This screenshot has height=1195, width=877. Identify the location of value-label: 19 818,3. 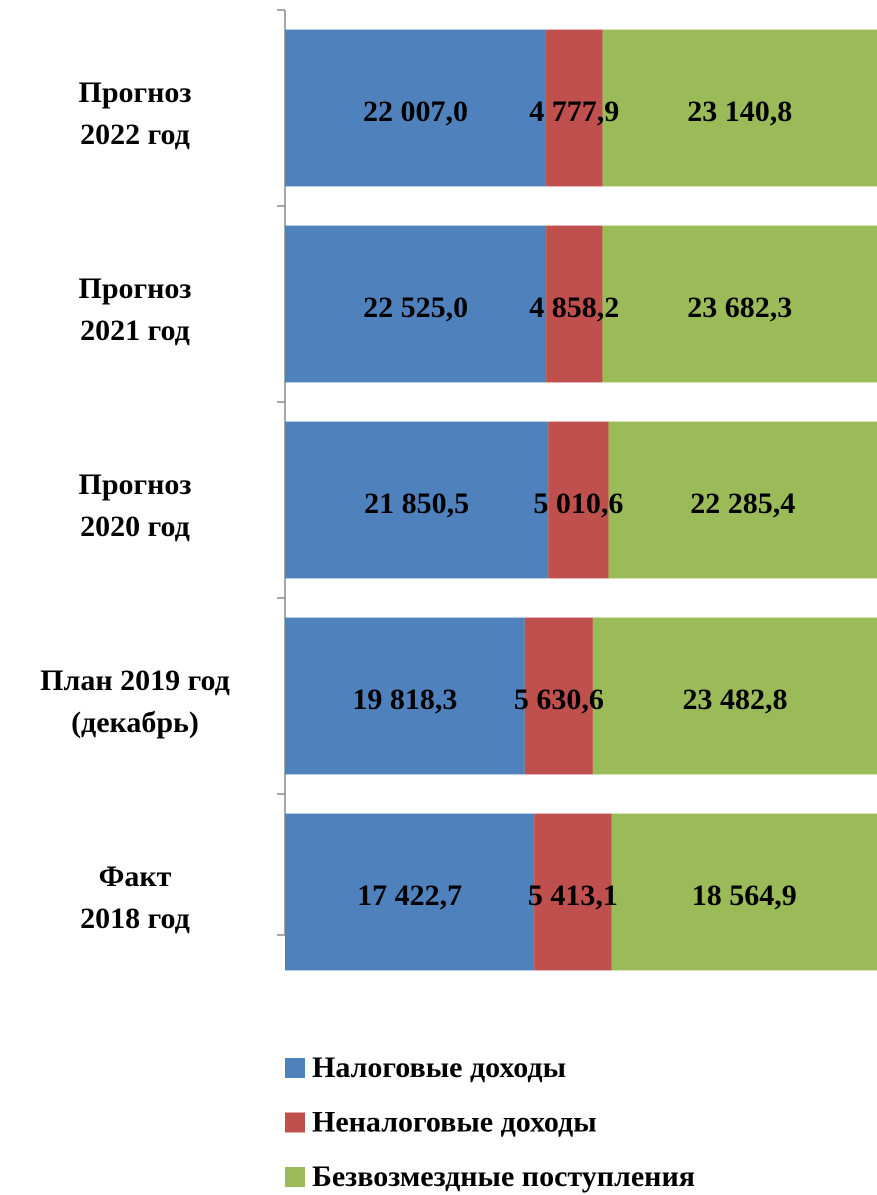
(404, 699).